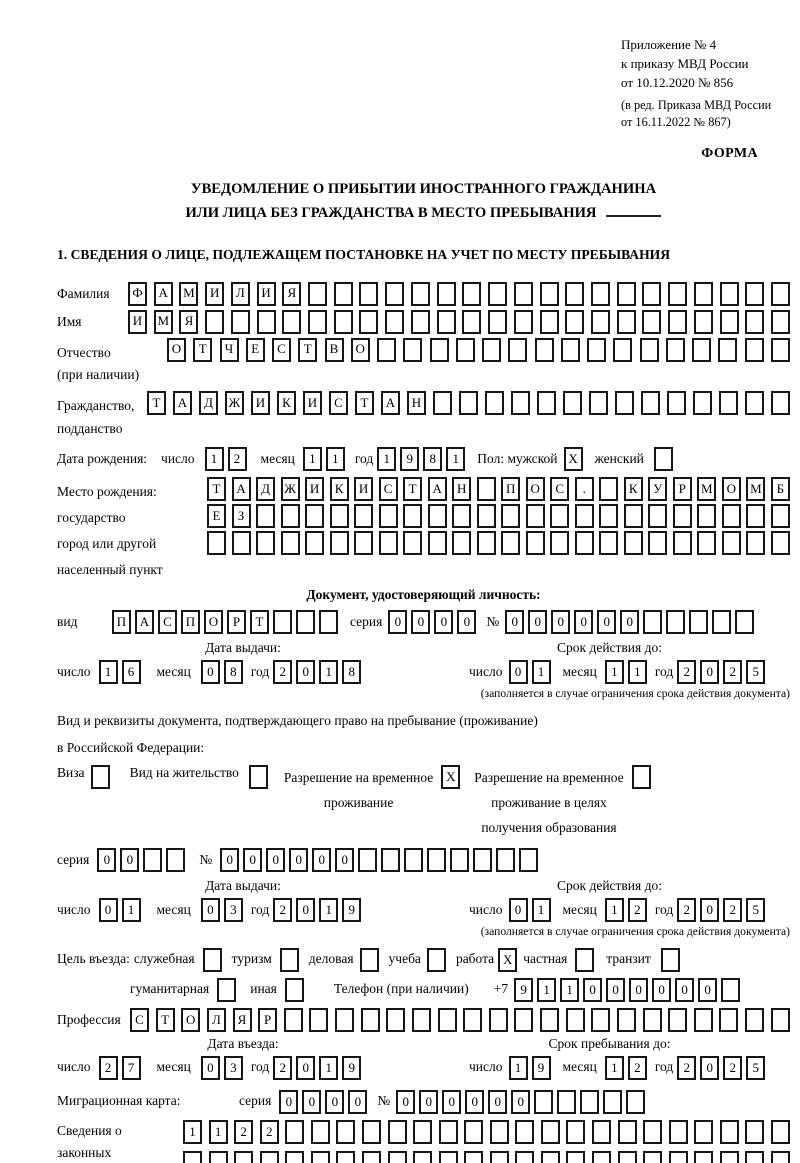 The height and width of the screenshot is (1163, 800). What do you see at coordinates (234, 403) in the screenshot?
I see `char-cell: Ж` at bounding box center [234, 403].